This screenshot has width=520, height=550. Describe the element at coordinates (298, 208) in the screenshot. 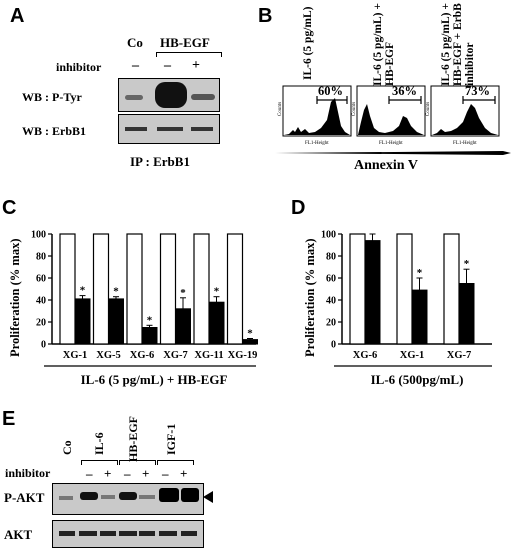

I see `panel-d-letter: D` at that location.